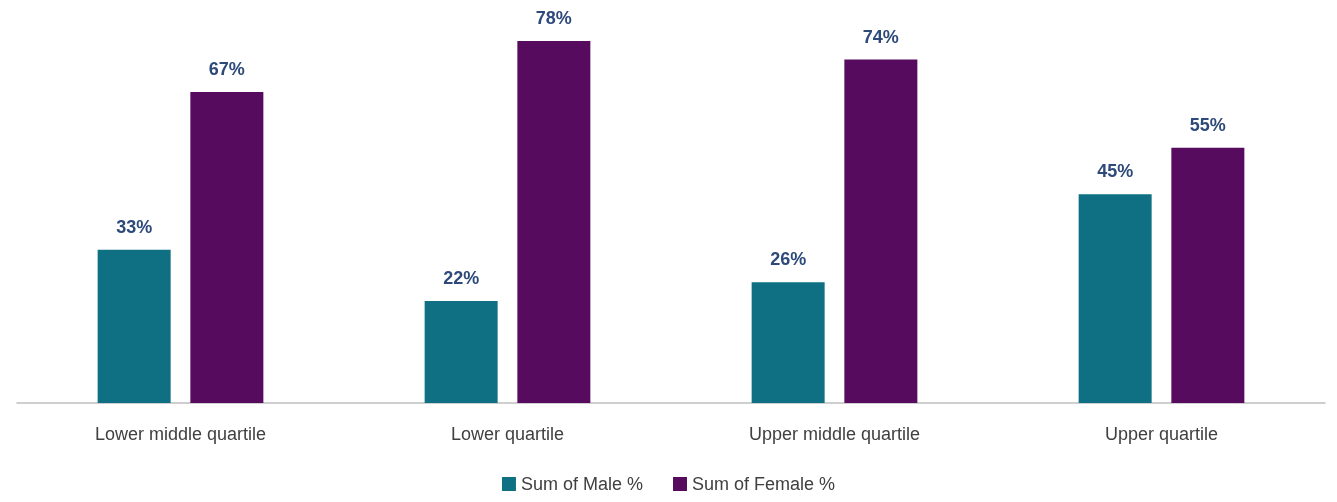 This screenshot has height=502, width=1337. Describe the element at coordinates (1115, 171) in the screenshot. I see `data-label: 45%` at that location.